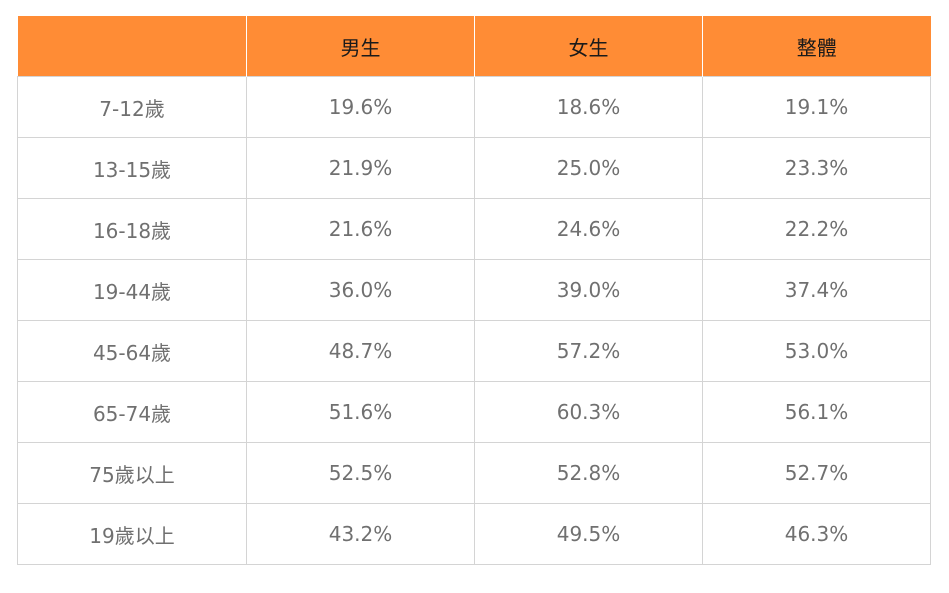 The height and width of the screenshot is (593, 949). Describe the element at coordinates (360, 107) in the screenshot. I see `male-value-cell: 19.6%` at that location.